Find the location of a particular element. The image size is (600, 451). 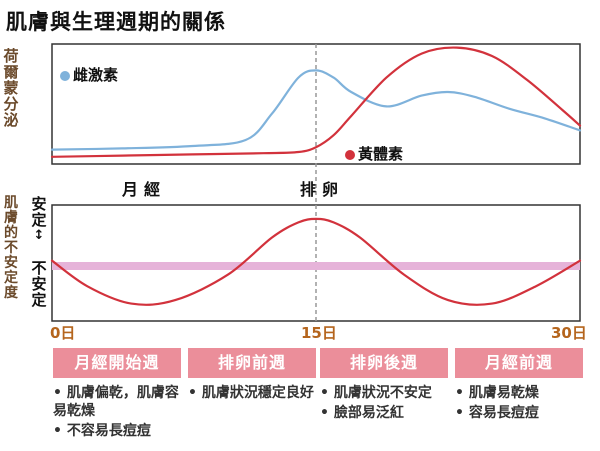

progesterone-legend: 黃體素 is located at coordinates (374, 153).